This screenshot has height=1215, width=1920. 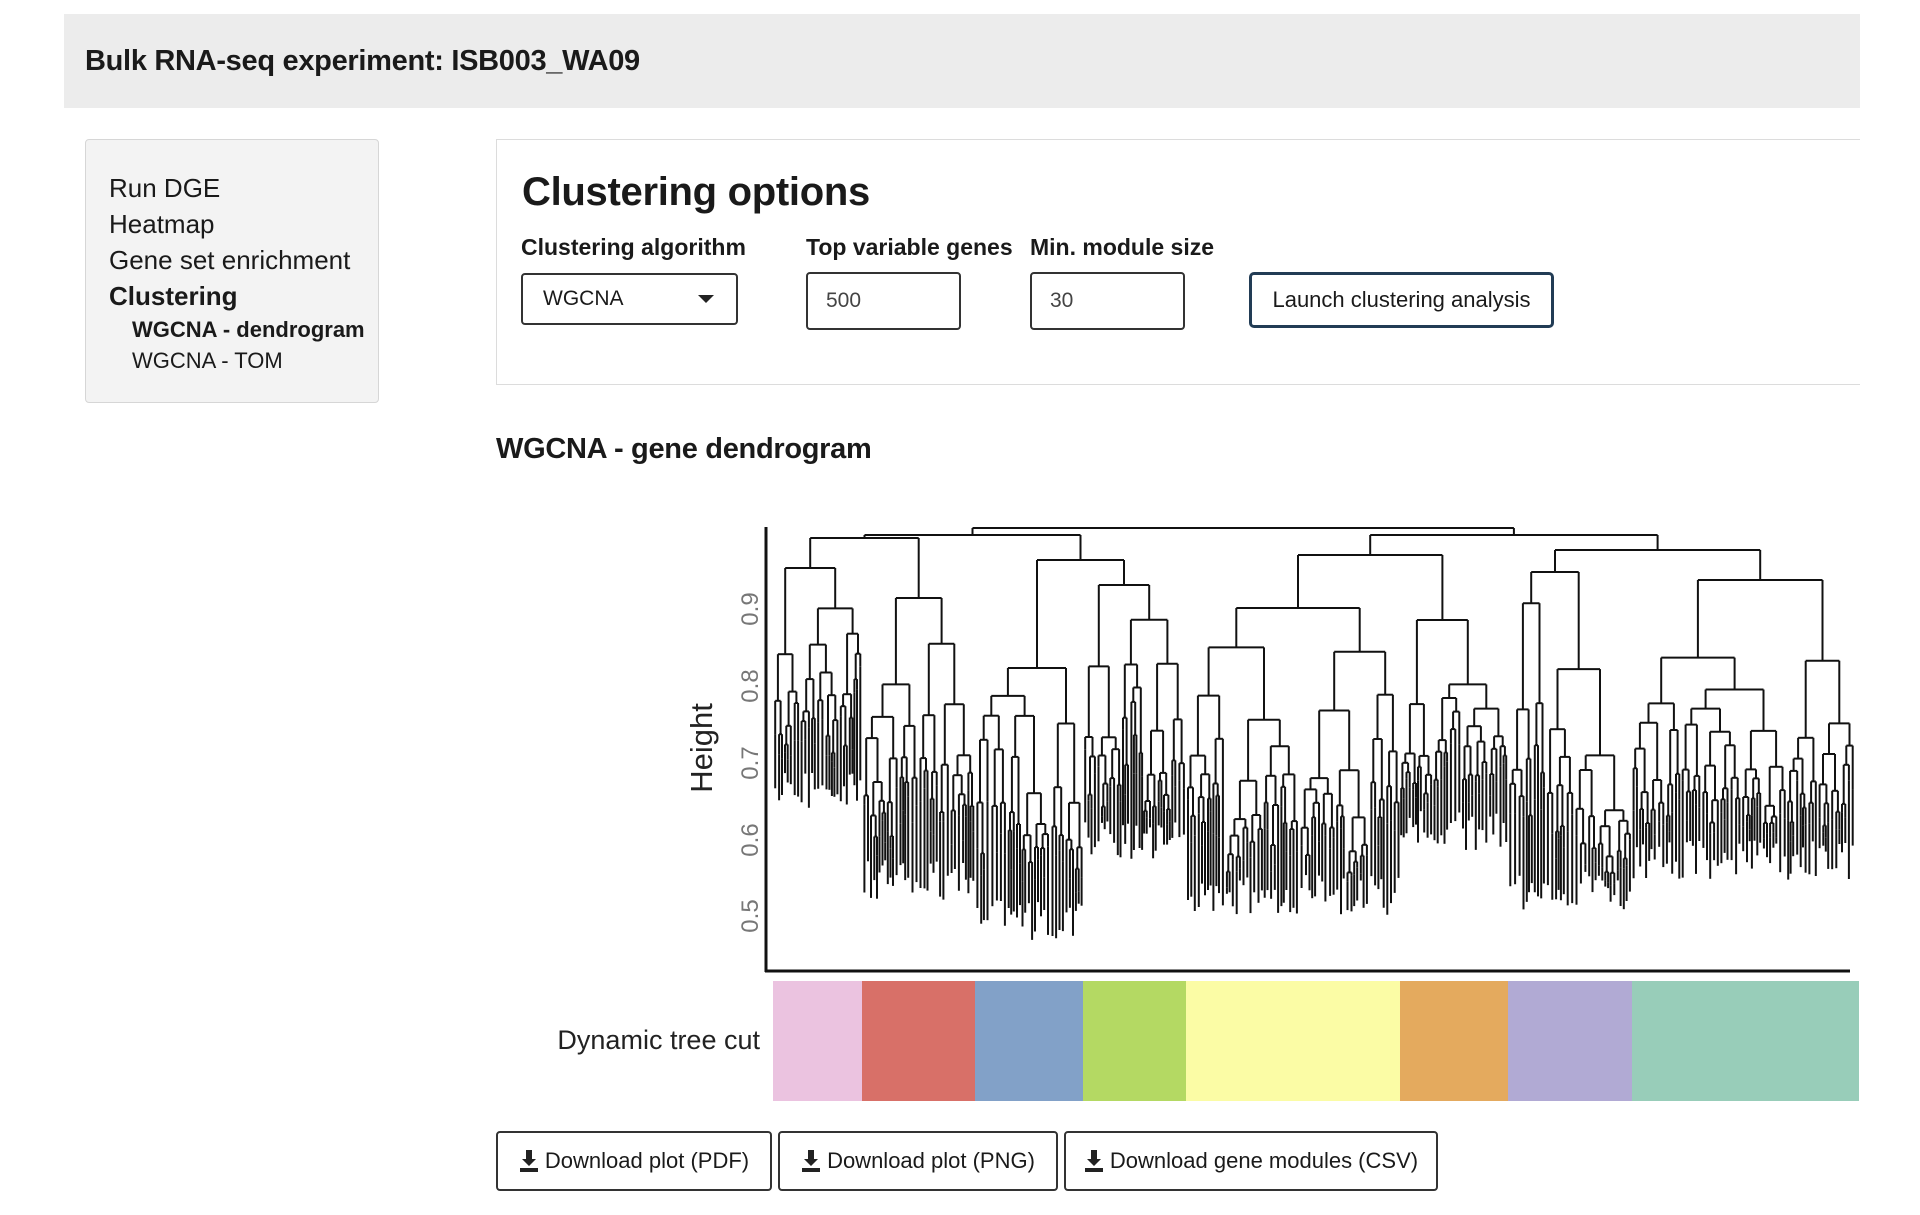 What do you see at coordinates (750, 762) in the screenshot?
I see `y-tick-label: 0.7` at bounding box center [750, 762].